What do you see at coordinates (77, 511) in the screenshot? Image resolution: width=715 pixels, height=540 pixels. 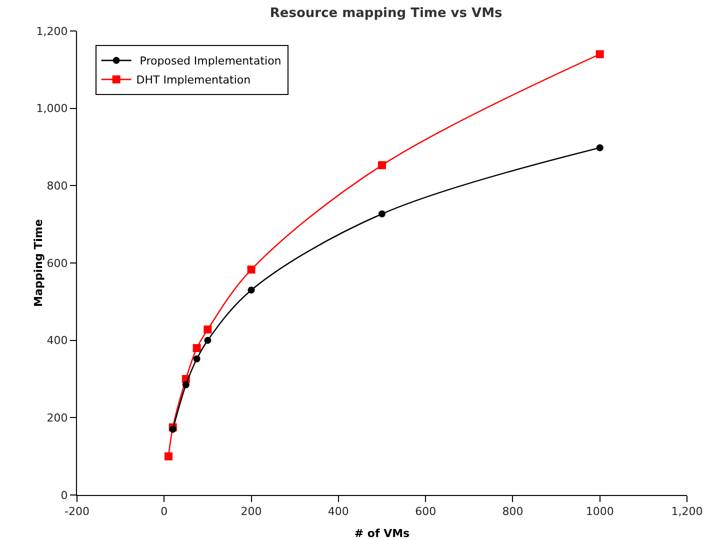 I see `x-tick-label: -200` at bounding box center [77, 511].